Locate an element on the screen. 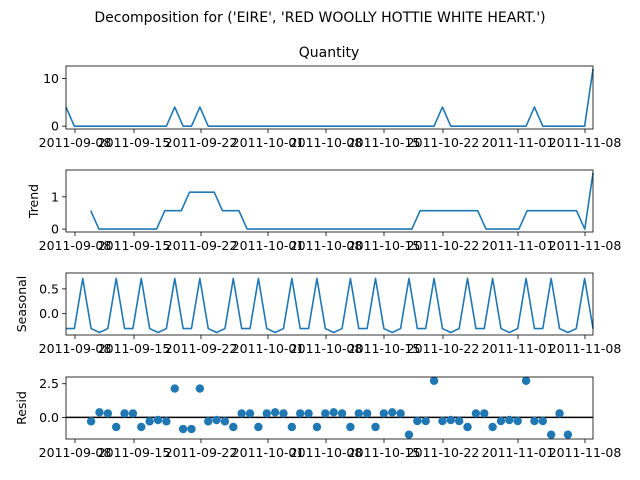 The width and height of the screenshot is (640, 480). panel-trend-ylabel: Trend is located at coordinates (33, 201).